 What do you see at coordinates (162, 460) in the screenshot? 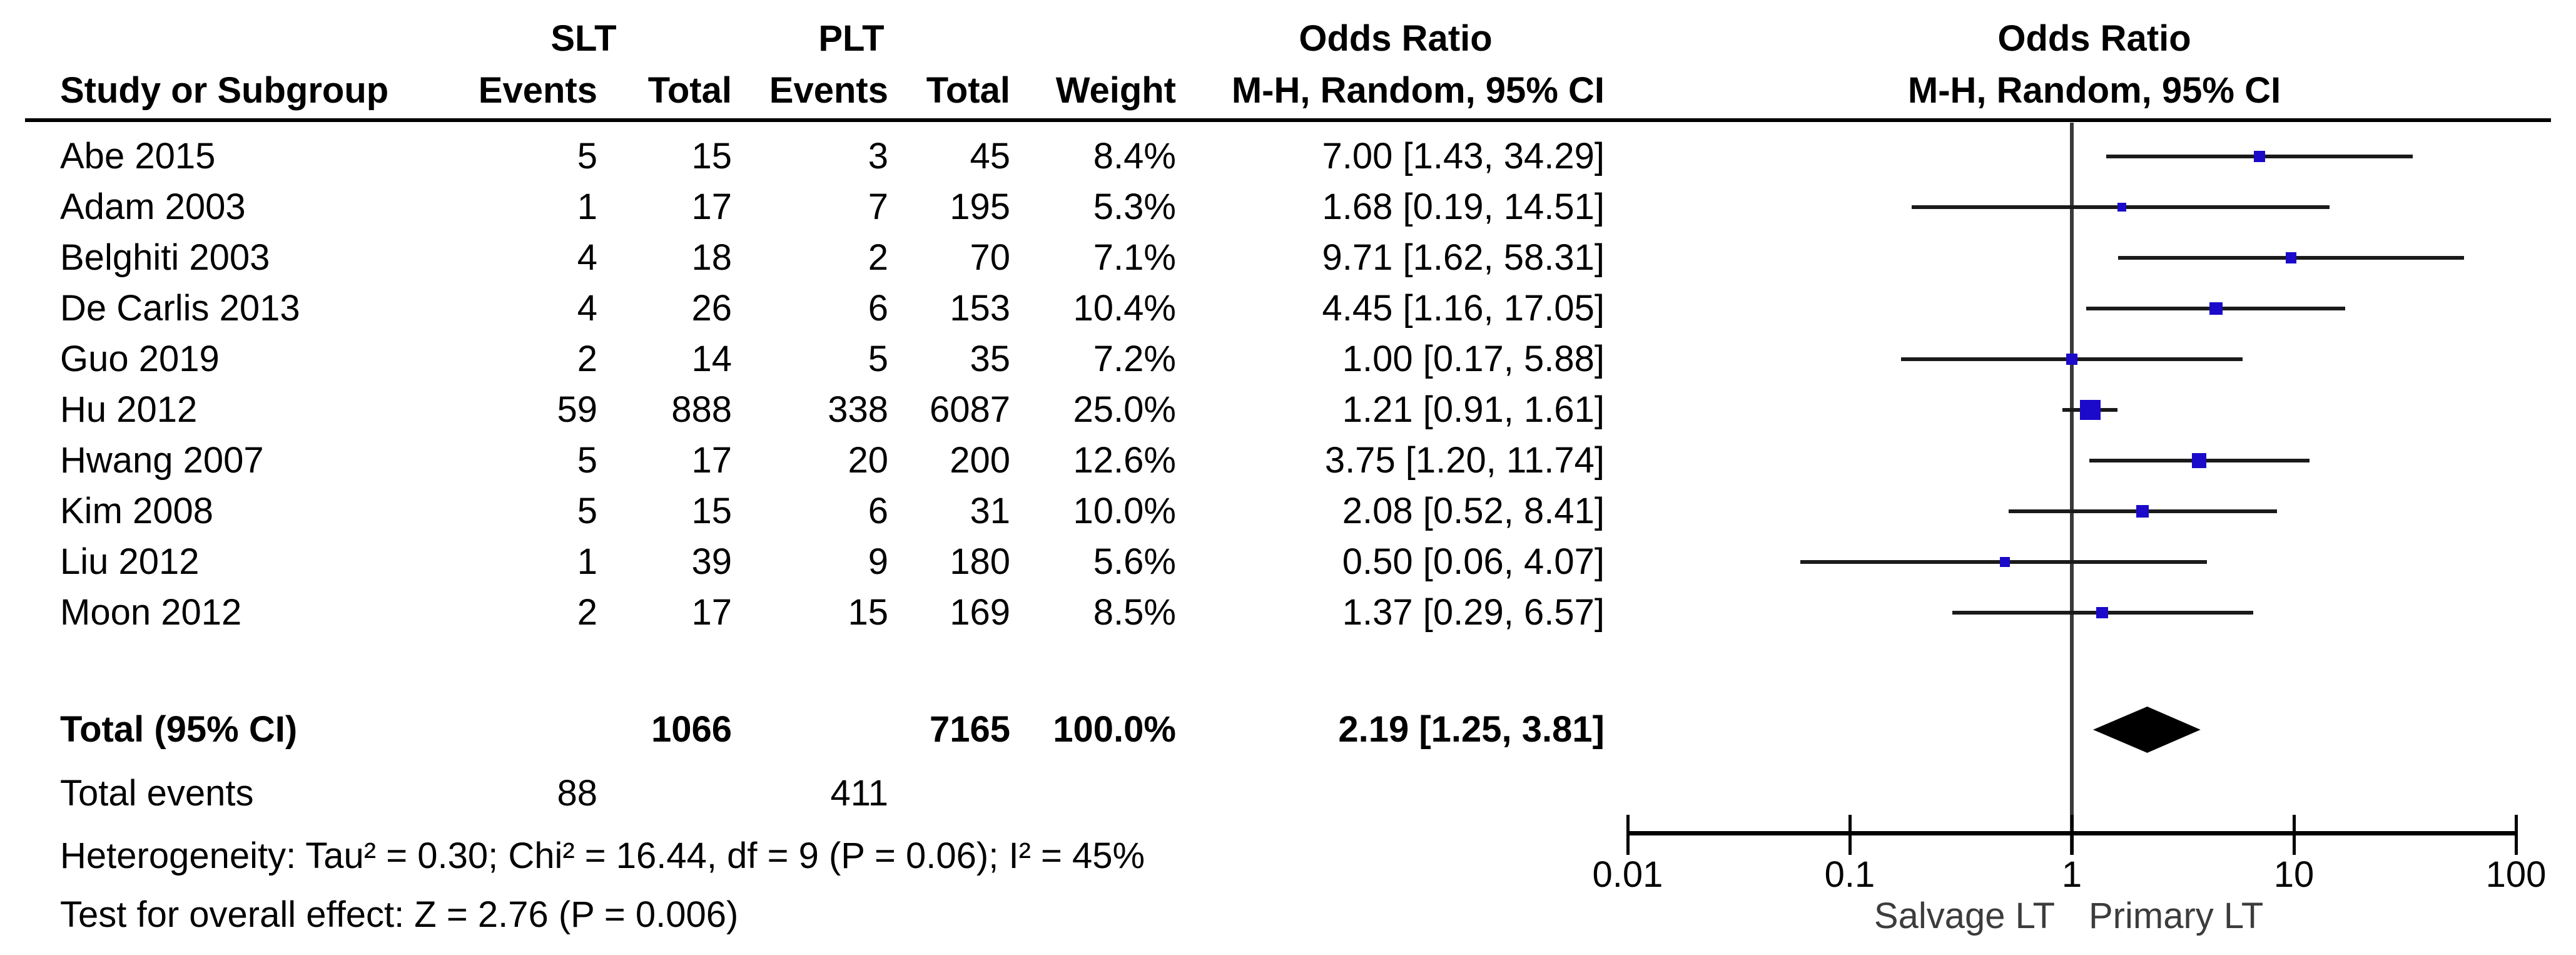
I see `study-name: Hwang 2007` at bounding box center [162, 460].